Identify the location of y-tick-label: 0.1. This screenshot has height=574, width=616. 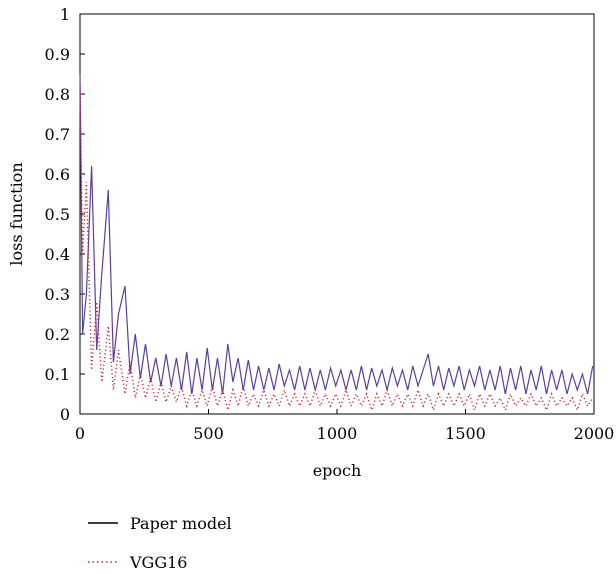
(57, 374).